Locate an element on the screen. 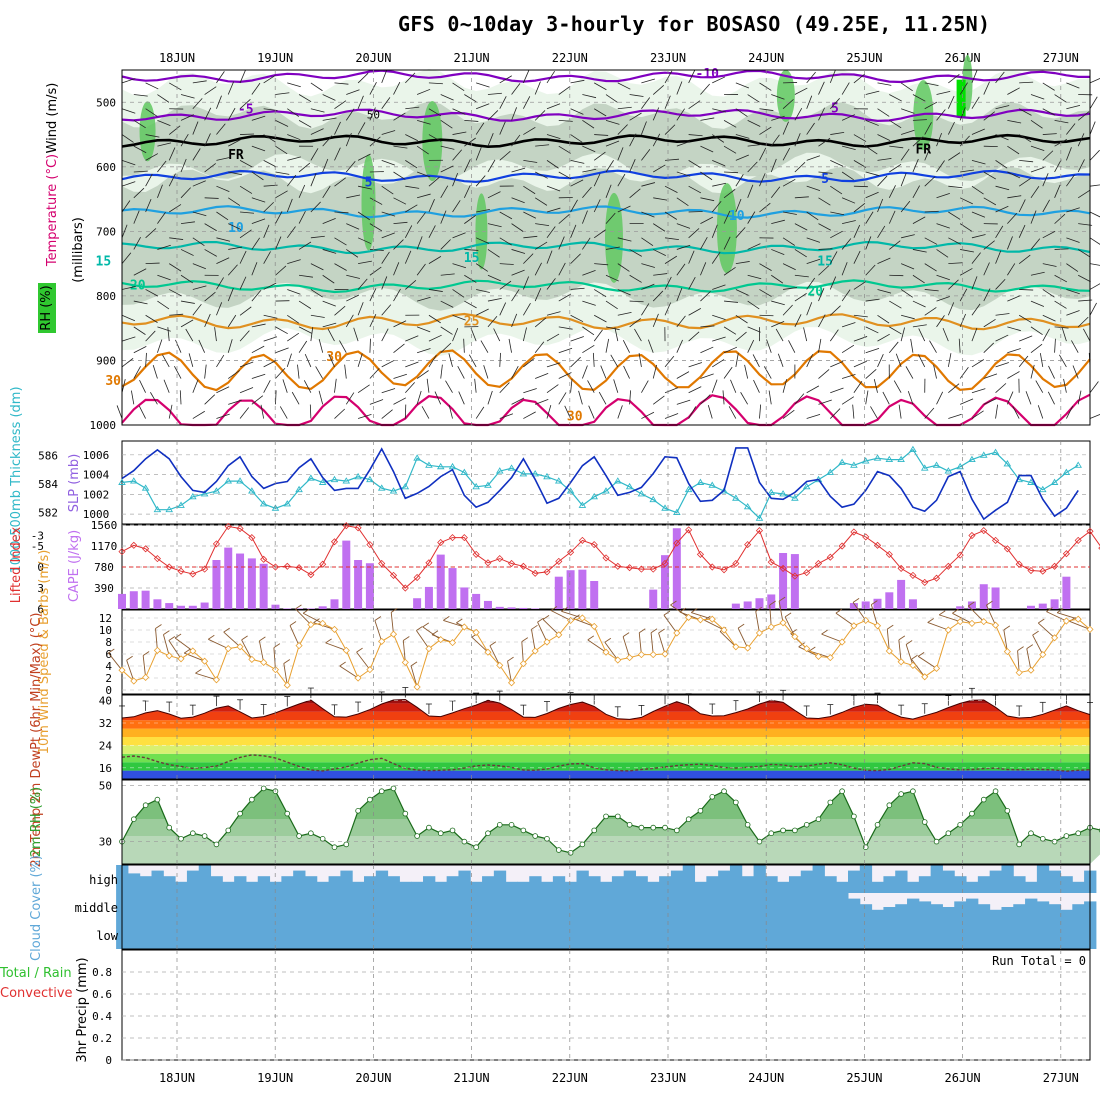 This screenshot has width=1100, height=1100. thickness-point is located at coordinates (759, 517).